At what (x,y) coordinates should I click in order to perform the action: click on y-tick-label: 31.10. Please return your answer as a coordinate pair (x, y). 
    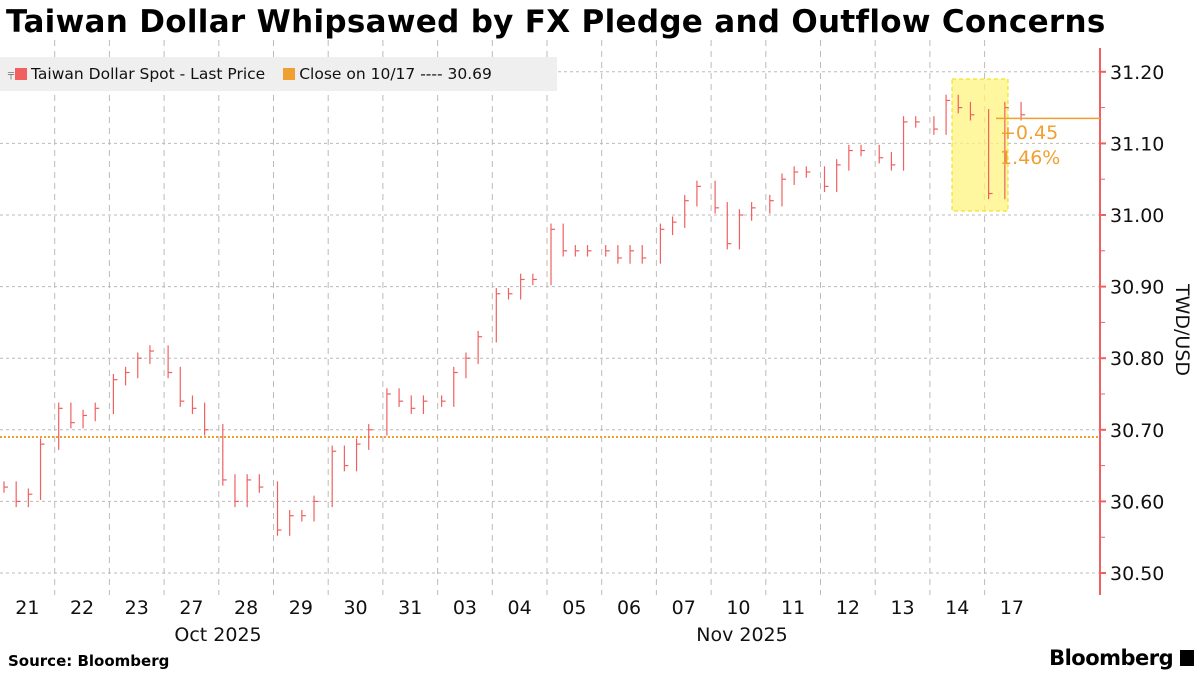
    Looking at the image, I should click on (1137, 144).